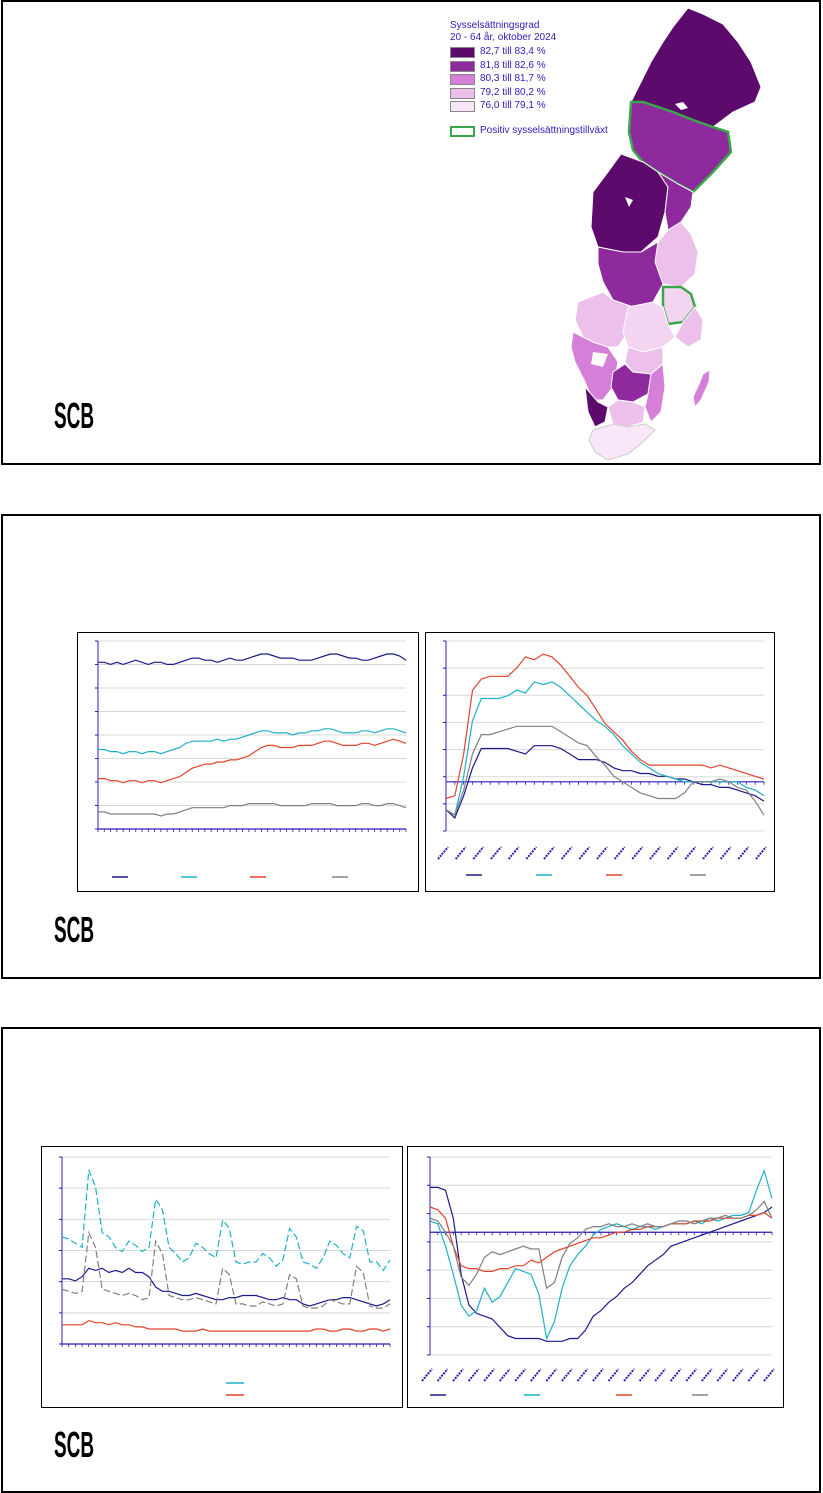 This screenshot has height=1493, width=823. What do you see at coordinates (513, 78) in the screenshot?
I see `legend-label: 80,3 till 81,7 %` at bounding box center [513, 78].